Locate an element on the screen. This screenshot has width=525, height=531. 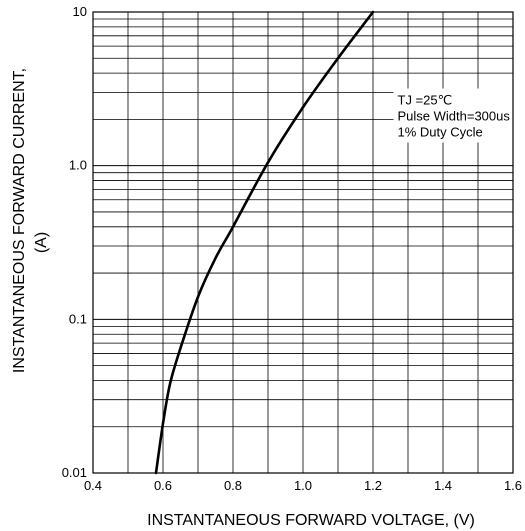
x-tick-label: 1.0 is located at coordinates (303, 485).